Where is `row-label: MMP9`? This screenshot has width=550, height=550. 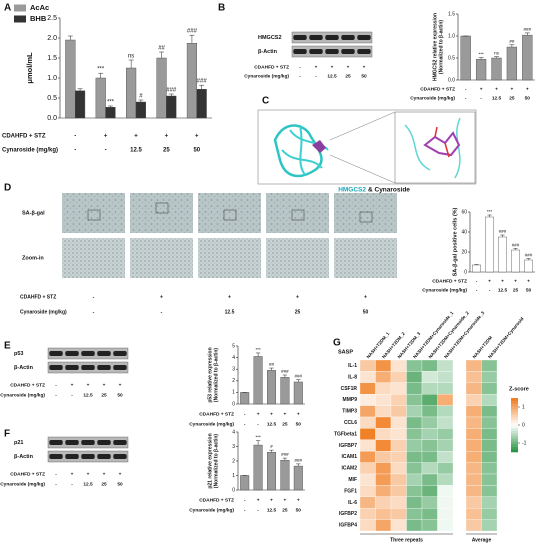 row-label: MMP9 is located at coordinates (350, 400).